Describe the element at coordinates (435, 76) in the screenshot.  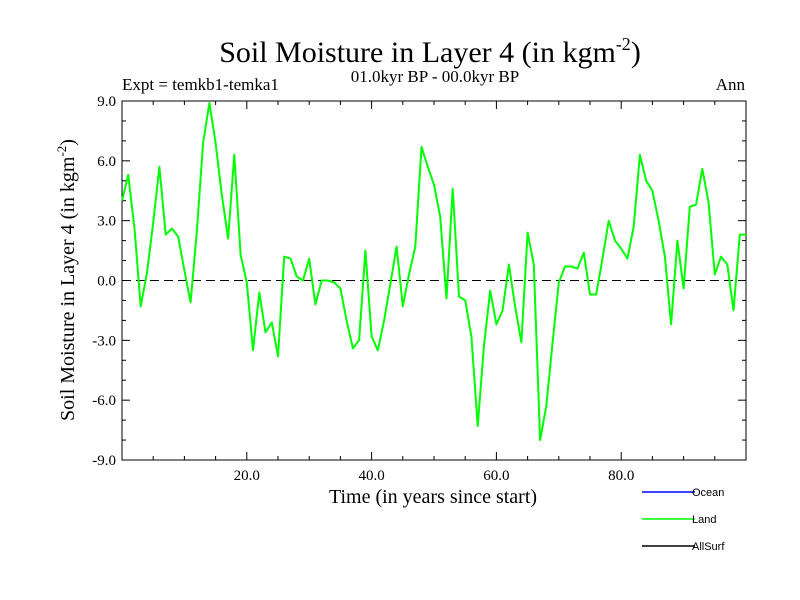
I see `subtitle-period: 01.0kyr BP - 00.0kyr BP` at that location.